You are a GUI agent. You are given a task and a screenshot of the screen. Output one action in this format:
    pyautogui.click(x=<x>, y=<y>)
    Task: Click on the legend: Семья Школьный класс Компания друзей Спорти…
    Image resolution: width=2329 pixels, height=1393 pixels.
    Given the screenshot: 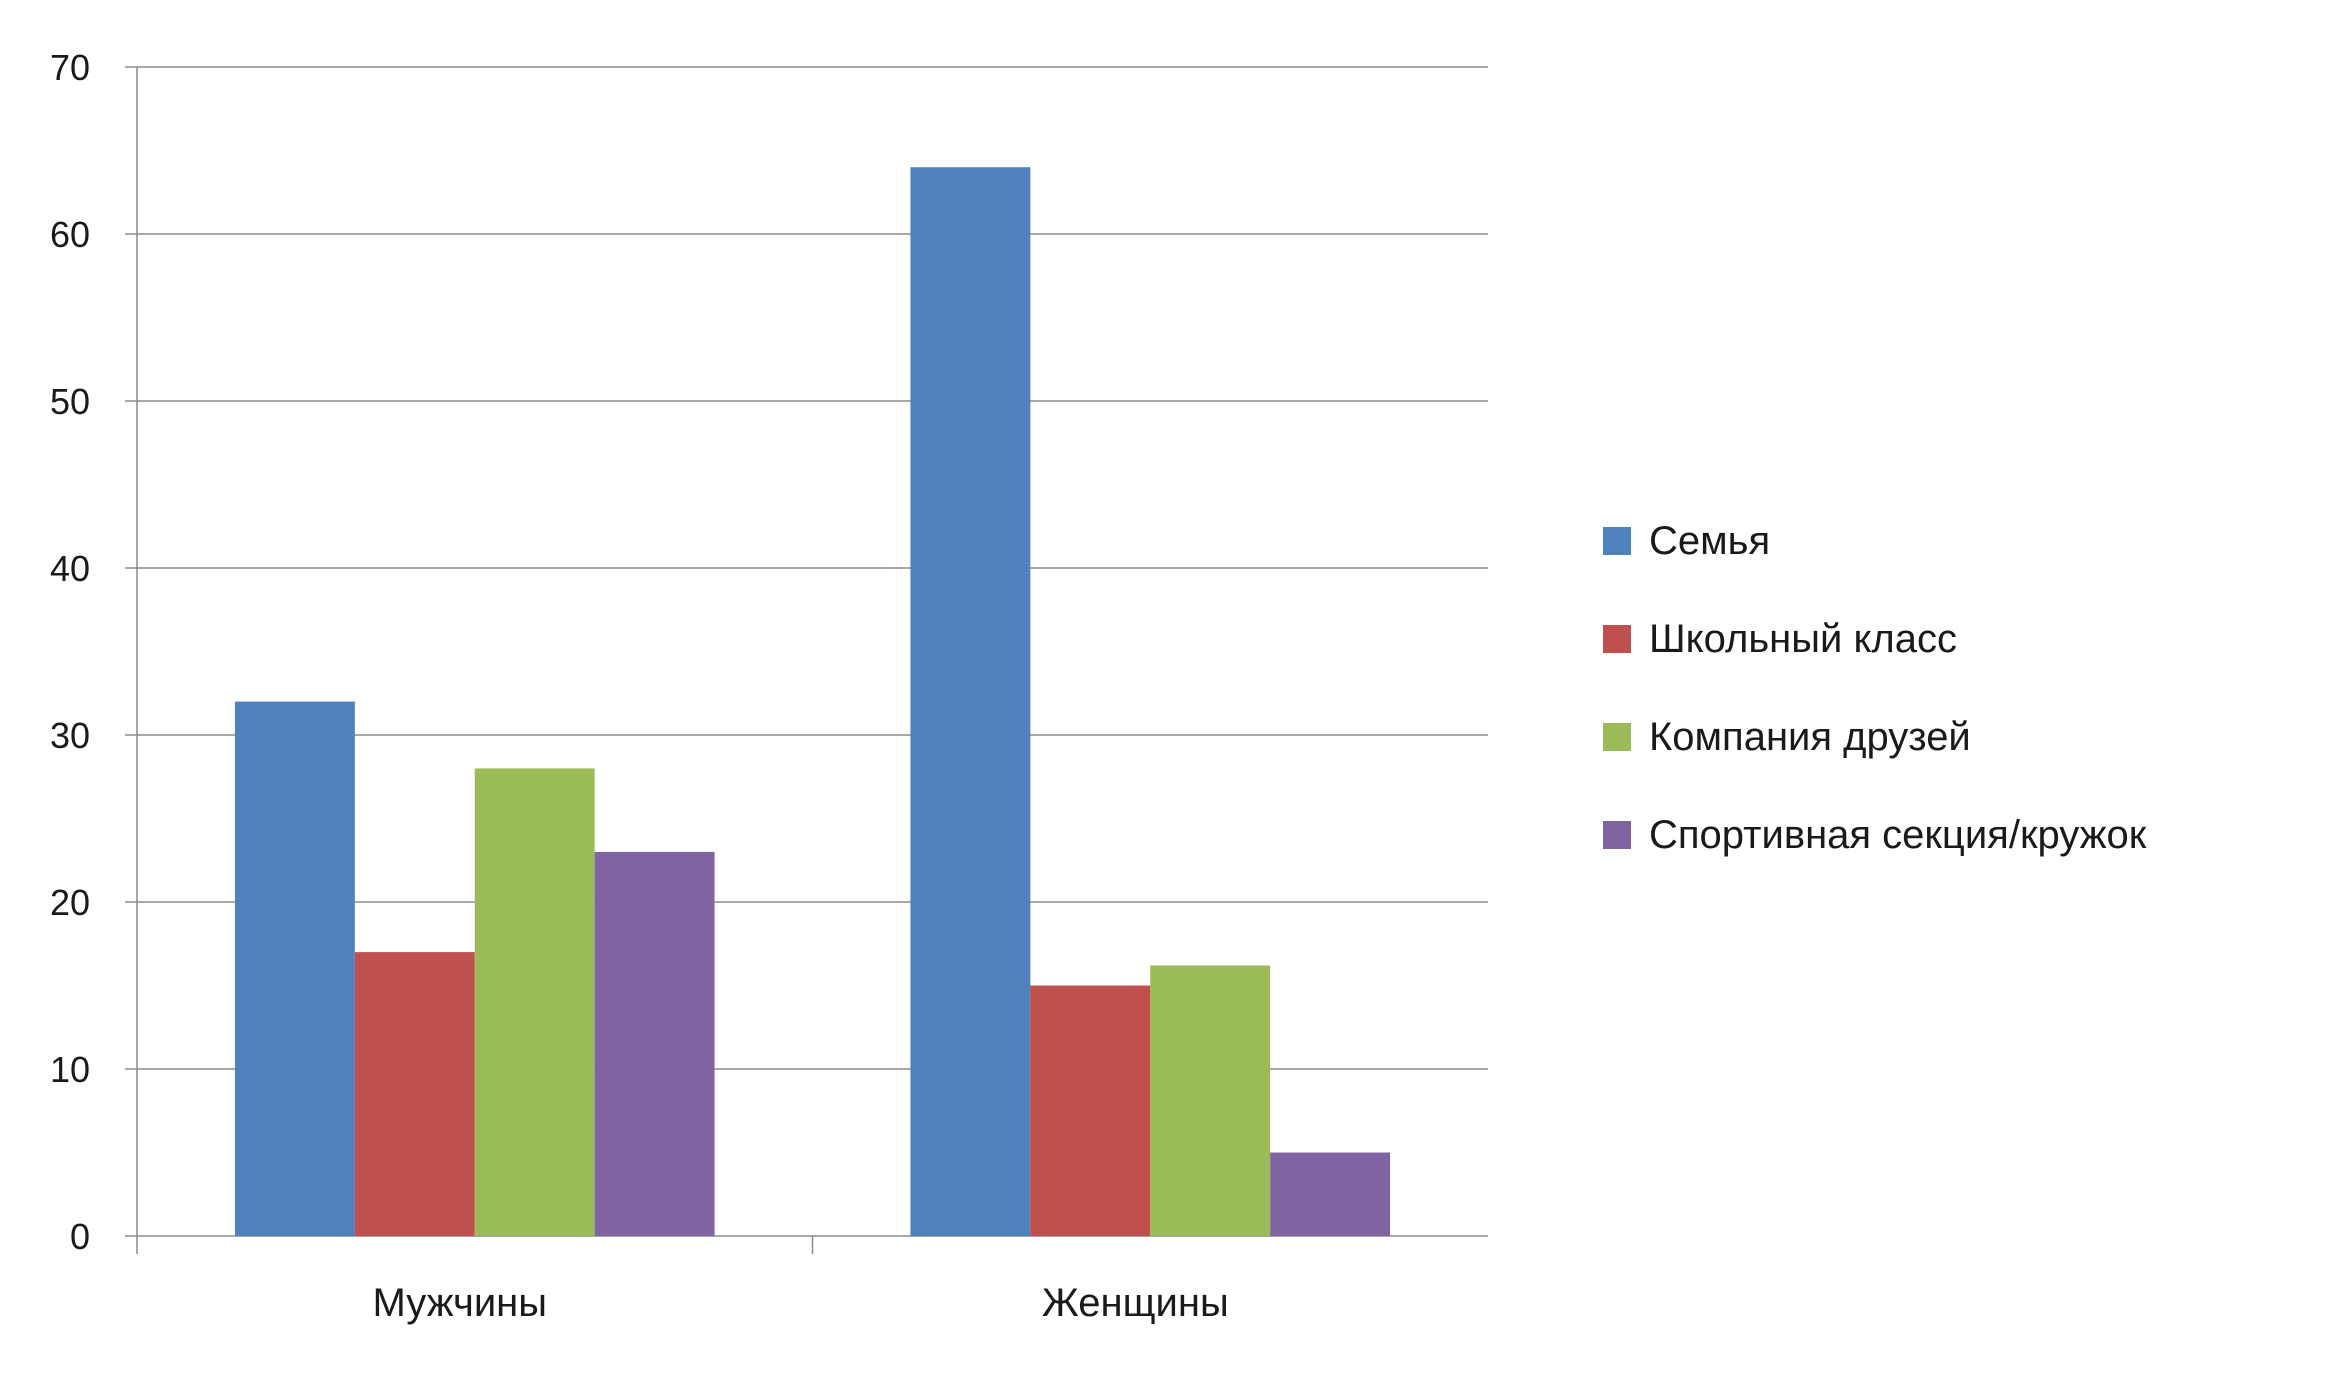 What is the action you would take?
    pyautogui.click(x=1875, y=688)
    